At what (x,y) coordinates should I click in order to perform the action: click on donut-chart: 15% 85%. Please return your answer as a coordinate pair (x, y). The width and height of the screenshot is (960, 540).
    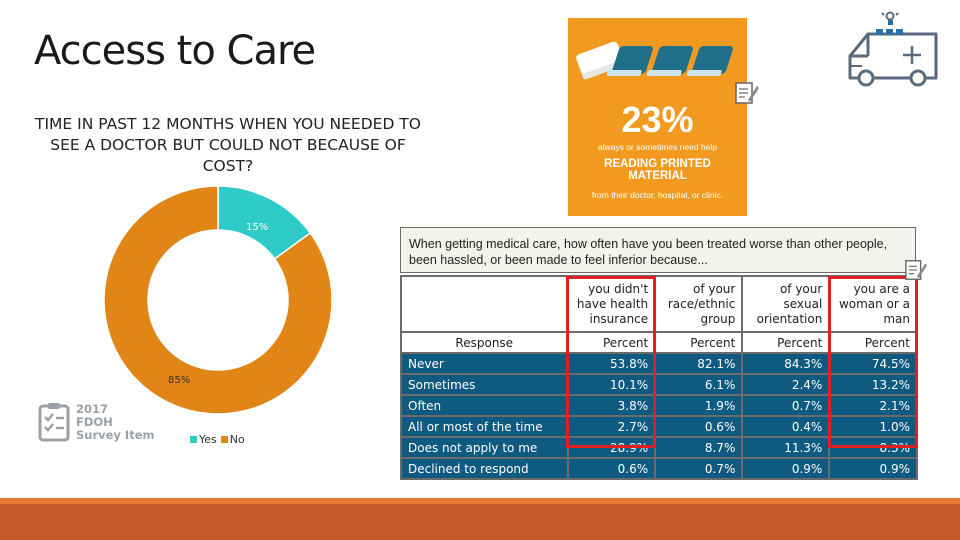
    Looking at the image, I should click on (218, 300).